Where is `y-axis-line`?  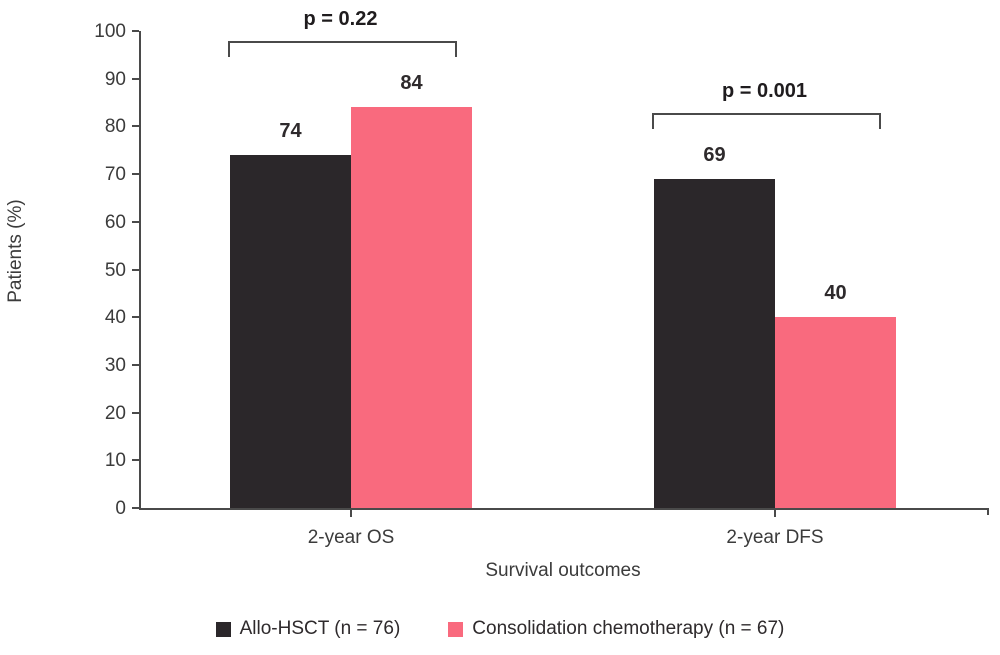 y-axis-line is located at coordinates (140, 270).